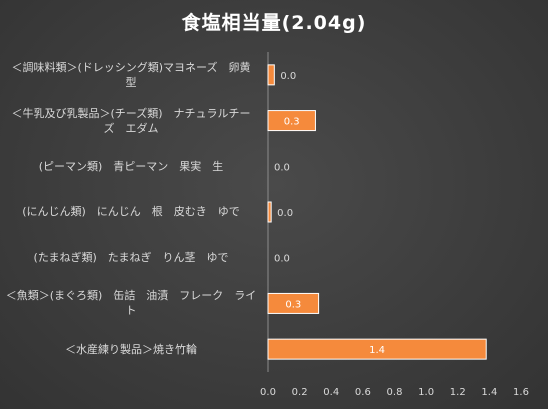 The width and height of the screenshot is (548, 409). What do you see at coordinates (131, 311) in the screenshot?
I see `category-label-line: ト` at bounding box center [131, 311].